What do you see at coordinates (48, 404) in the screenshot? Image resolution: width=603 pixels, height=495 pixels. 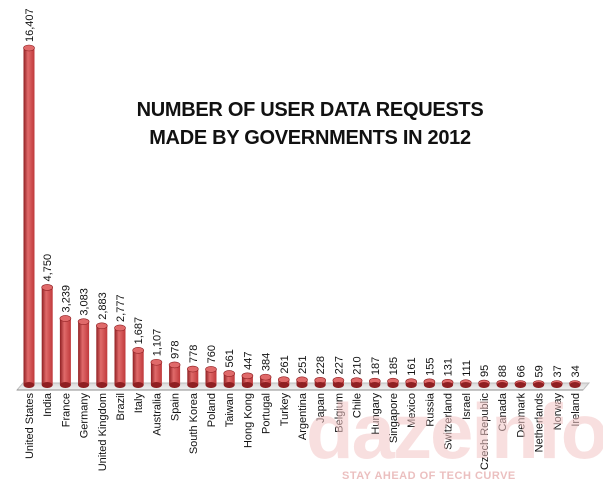 I see `category-label: India` at bounding box center [48, 404].